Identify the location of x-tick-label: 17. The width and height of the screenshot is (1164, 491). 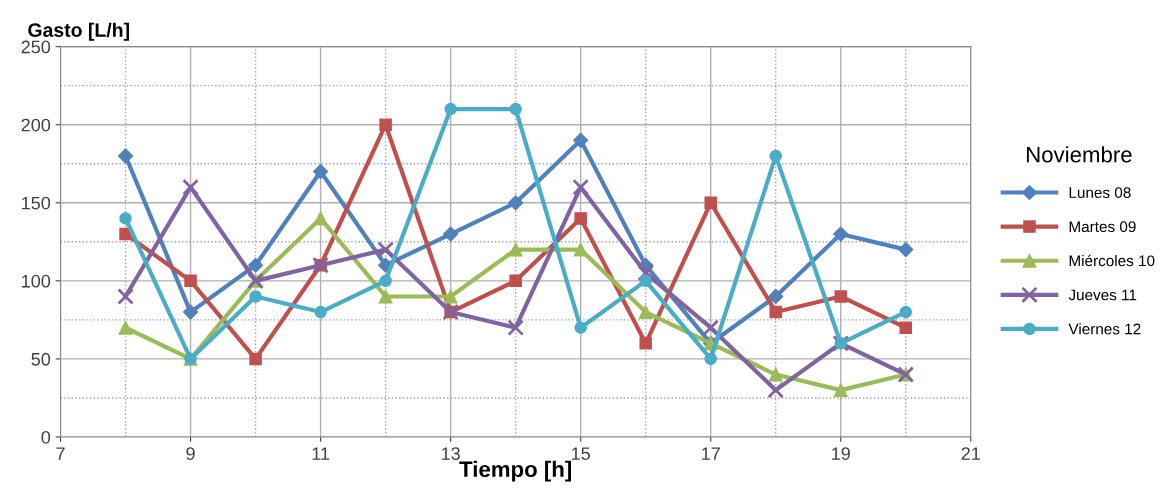
(711, 453).